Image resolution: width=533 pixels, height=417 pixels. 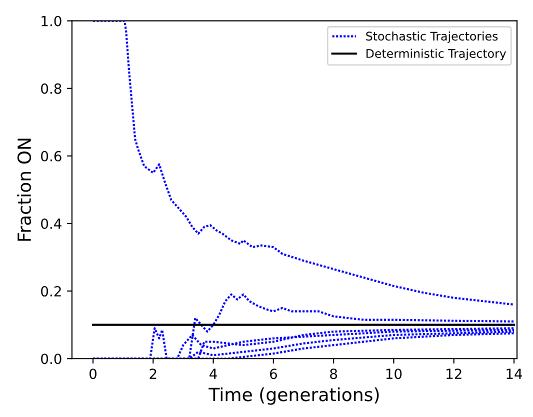 I want to click on legend-label: Deterministic Trajectory, so click(x=436, y=54).